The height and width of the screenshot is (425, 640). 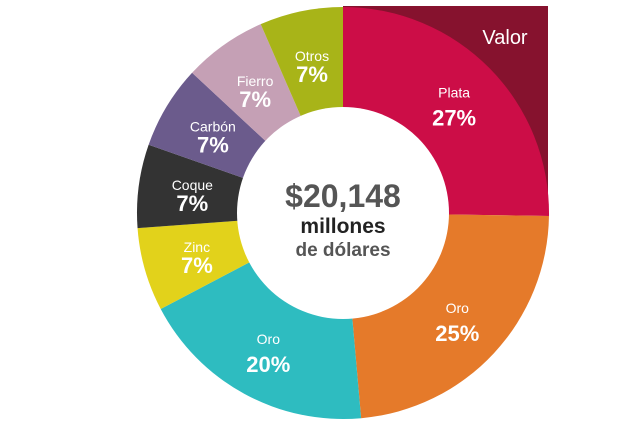 What do you see at coordinates (213, 144) in the screenshot?
I see `slice-pct-5: 7%` at bounding box center [213, 144].